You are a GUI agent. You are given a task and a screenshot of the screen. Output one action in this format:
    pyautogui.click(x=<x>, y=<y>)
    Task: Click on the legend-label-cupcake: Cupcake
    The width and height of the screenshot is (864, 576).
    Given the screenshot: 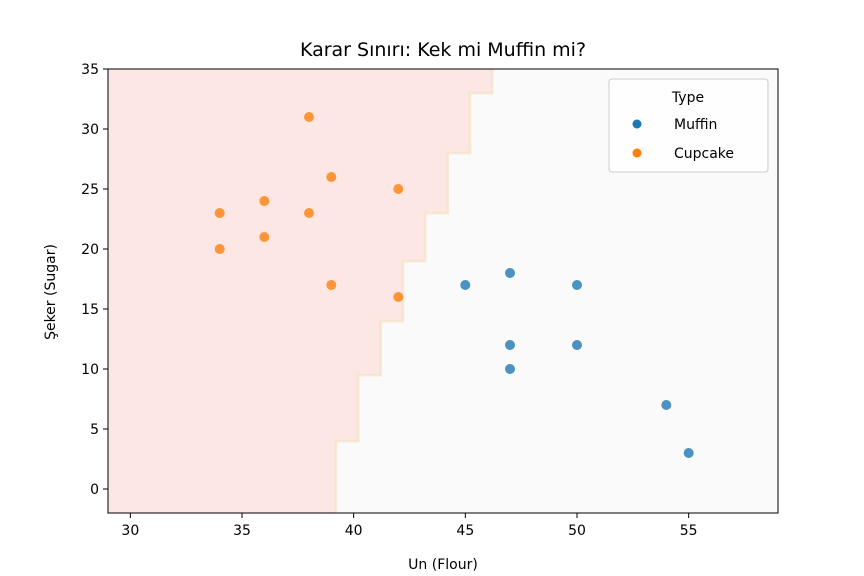 What is the action you would take?
    pyautogui.click(x=704, y=154)
    